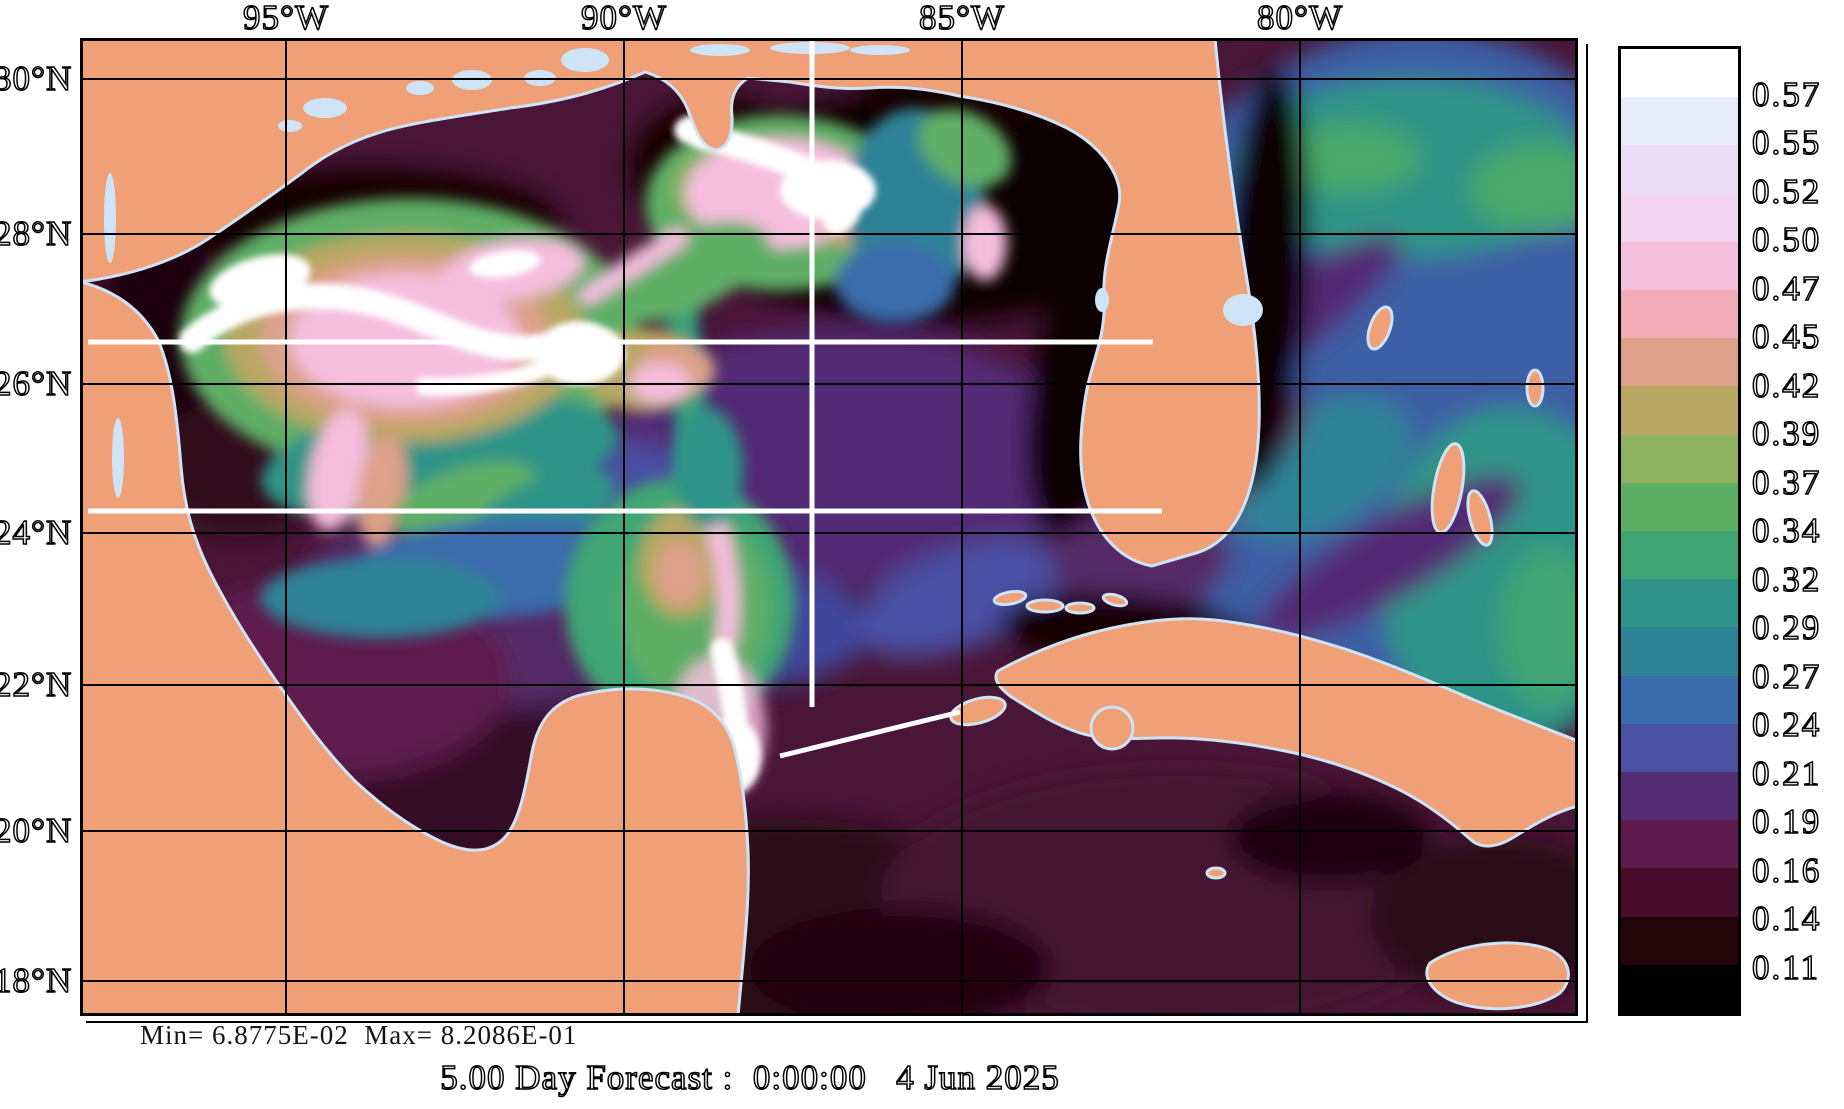 The height and width of the screenshot is (1109, 1844). Describe the element at coordinates (1786, 482) in the screenshot. I see `colorbar-tick-label: 0.37` at that location.